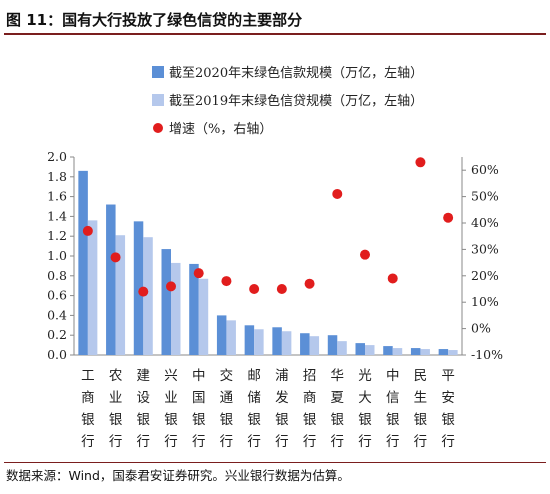 The height and width of the screenshot is (494, 550). I want to click on figure-title: 图 11：国有大行投放了绿色信贷的主要部分, so click(275, 20).